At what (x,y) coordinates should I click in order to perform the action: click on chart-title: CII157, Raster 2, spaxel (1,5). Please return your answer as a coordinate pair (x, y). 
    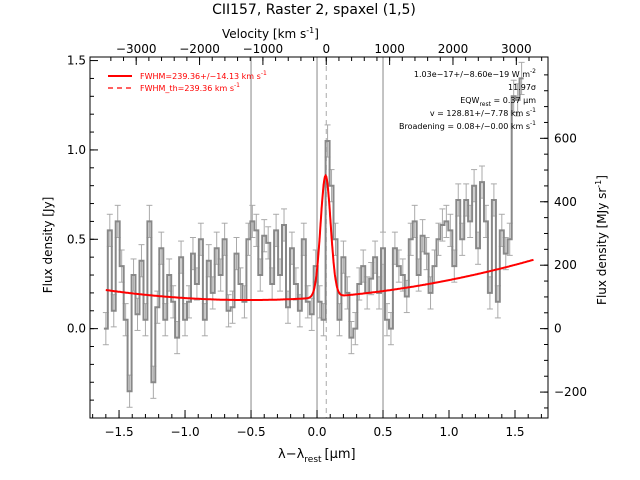
    Looking at the image, I should click on (314, 10).